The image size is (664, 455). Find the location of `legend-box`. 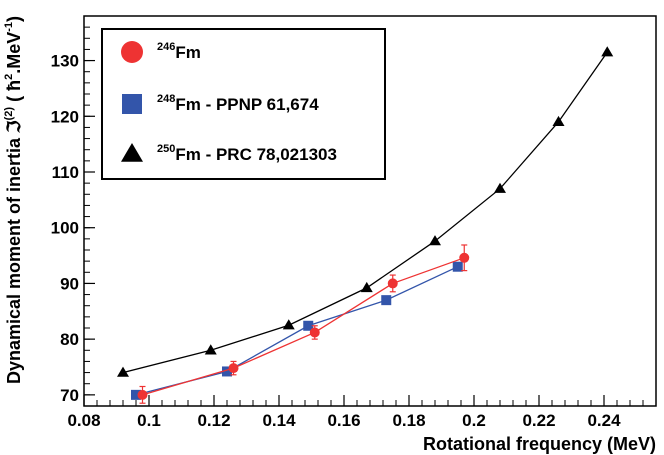

legend-box is located at coordinates (243, 104).